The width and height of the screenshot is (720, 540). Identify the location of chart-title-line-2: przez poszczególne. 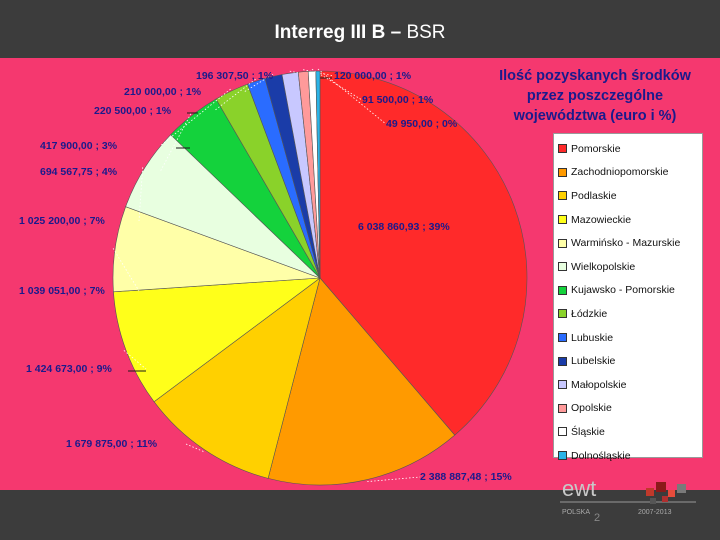
(595, 96).